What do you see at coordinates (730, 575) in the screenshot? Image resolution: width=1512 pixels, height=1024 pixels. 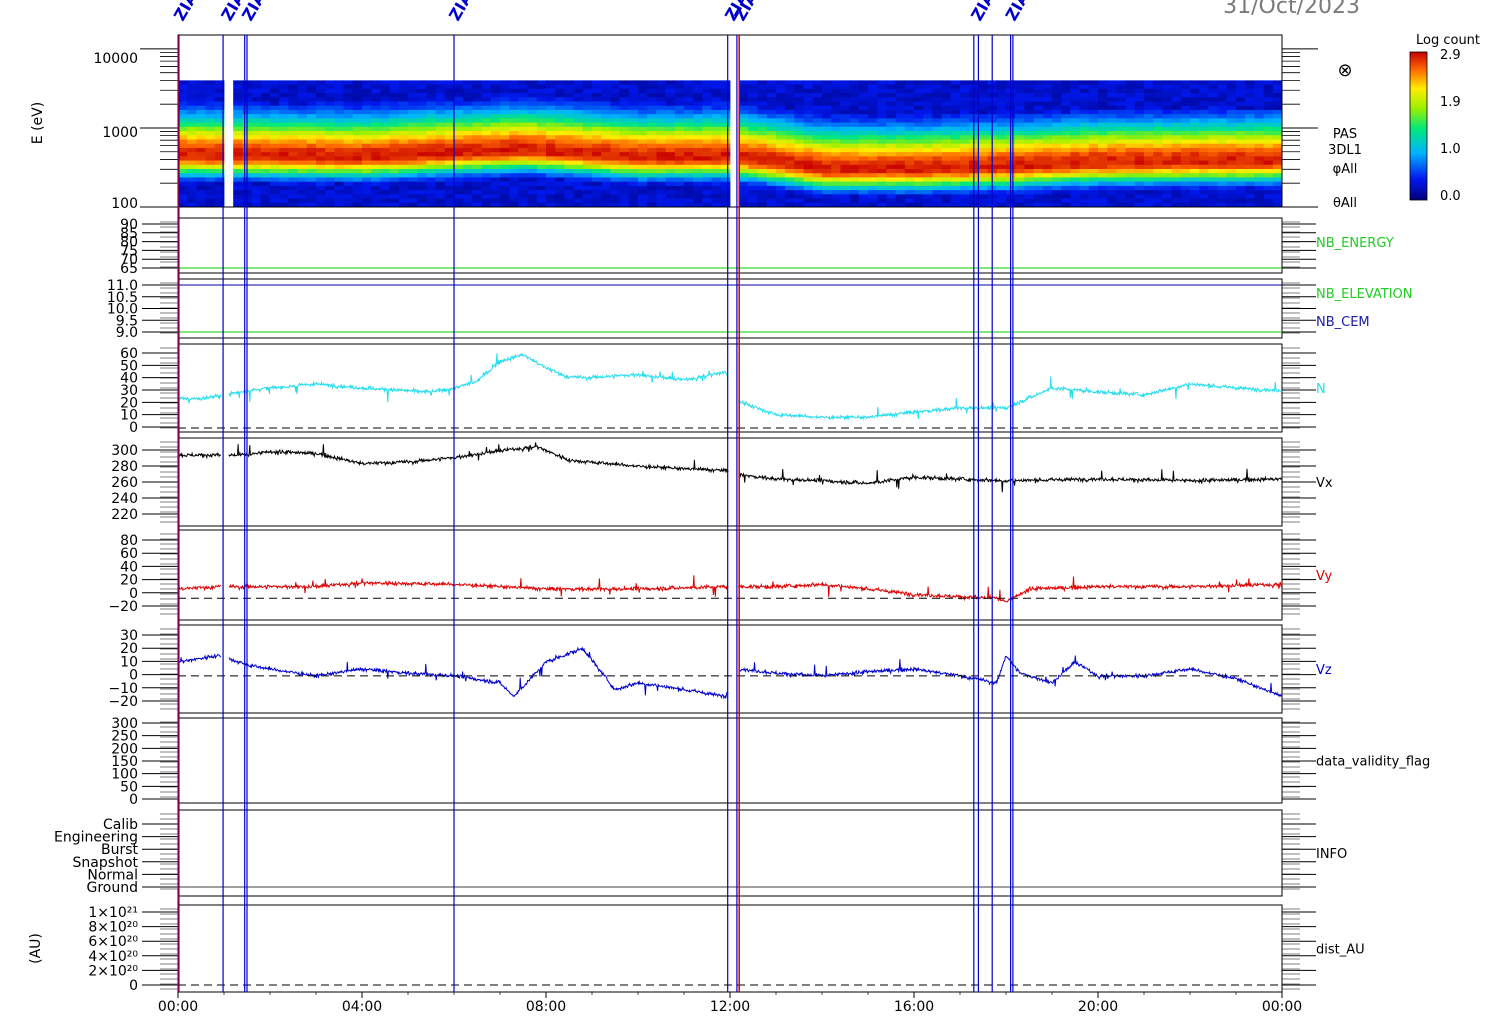 I see `panel-frame` at bounding box center [730, 575].